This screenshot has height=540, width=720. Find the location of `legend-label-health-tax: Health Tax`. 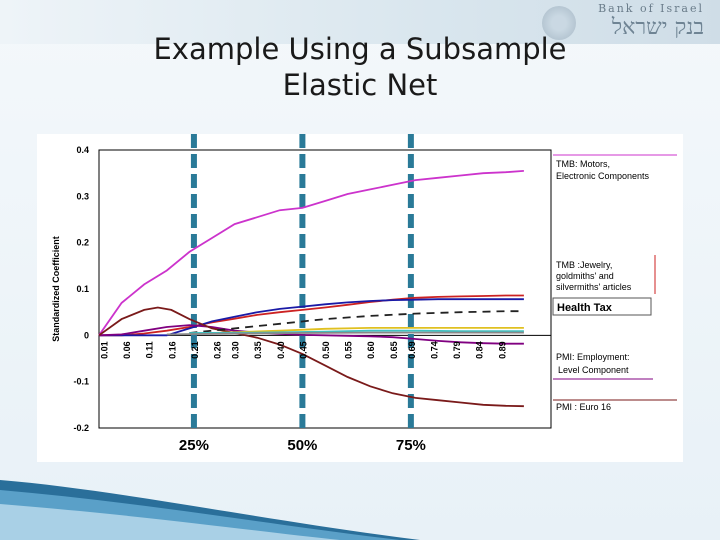

legend-label-health-tax: Health Tax is located at coordinates (585, 308).